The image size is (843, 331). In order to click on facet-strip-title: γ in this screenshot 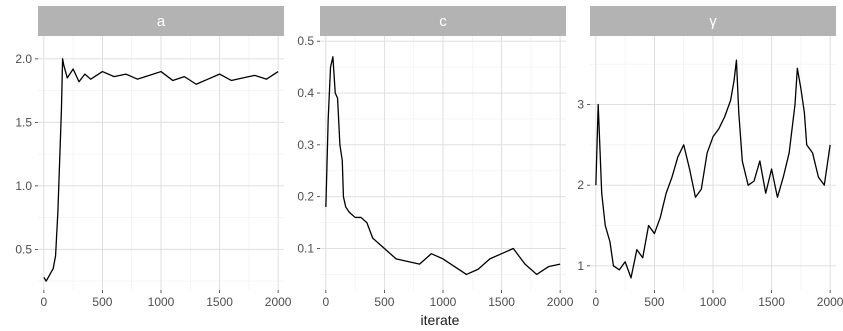, I will do `click(713, 21)`.